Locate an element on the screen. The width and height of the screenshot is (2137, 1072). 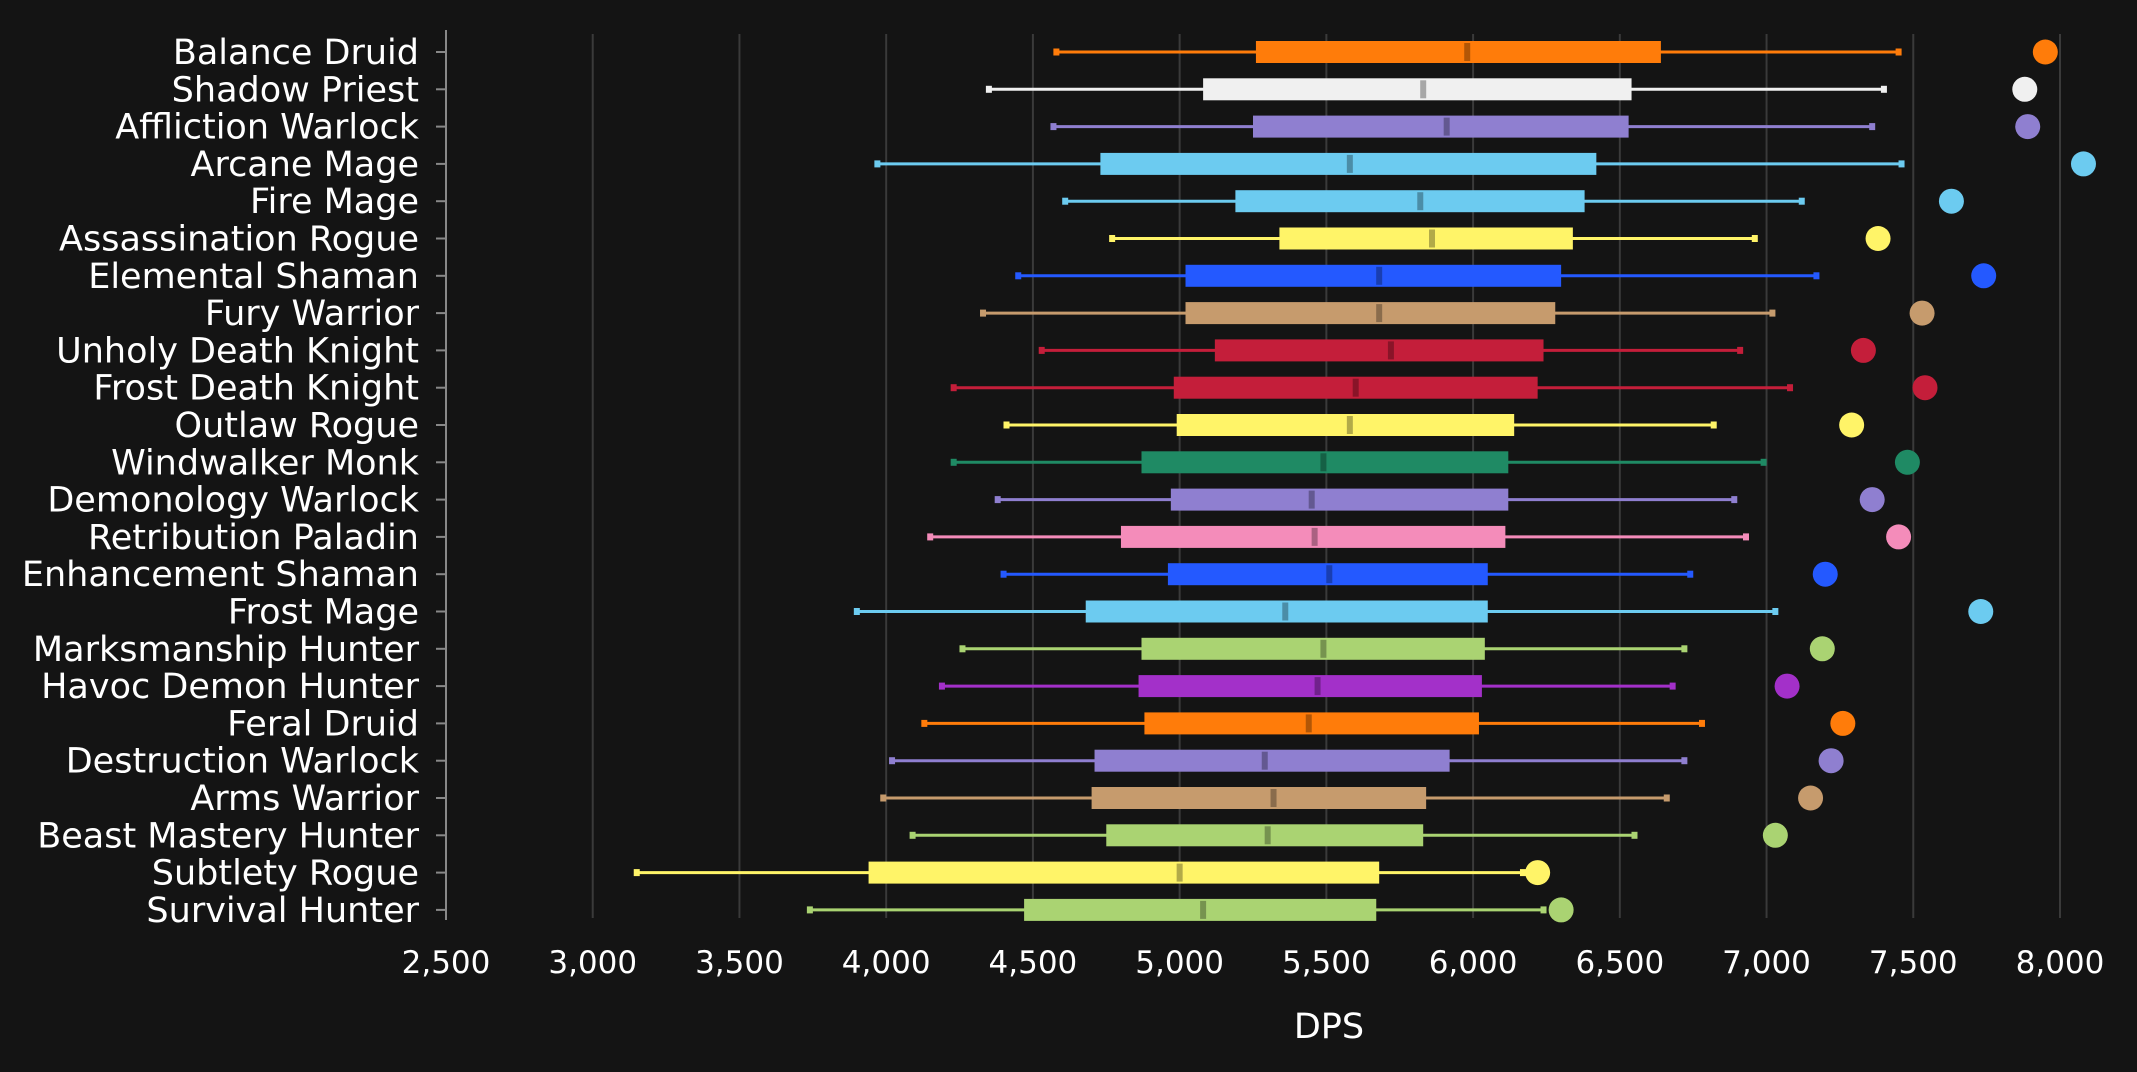
category-label: Enhancement Shaman is located at coordinates (220, 575).